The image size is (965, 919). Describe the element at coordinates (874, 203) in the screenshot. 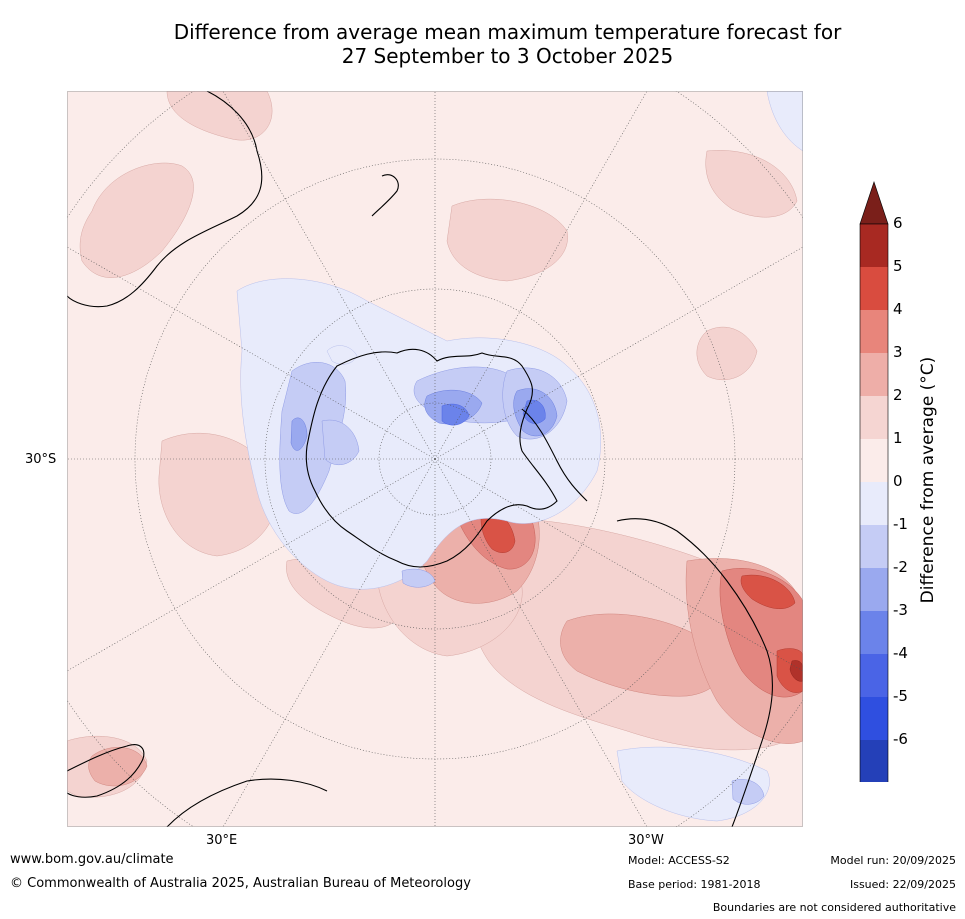

I see `colorbar-extend-high` at that location.